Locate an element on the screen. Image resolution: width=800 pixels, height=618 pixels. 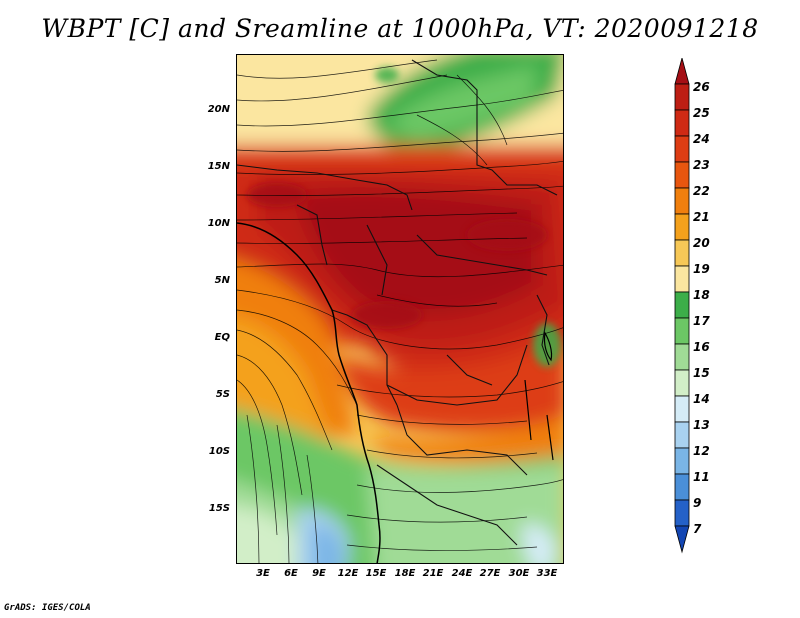
colorbar-label-18: 18 is located at coordinates (701, 295).